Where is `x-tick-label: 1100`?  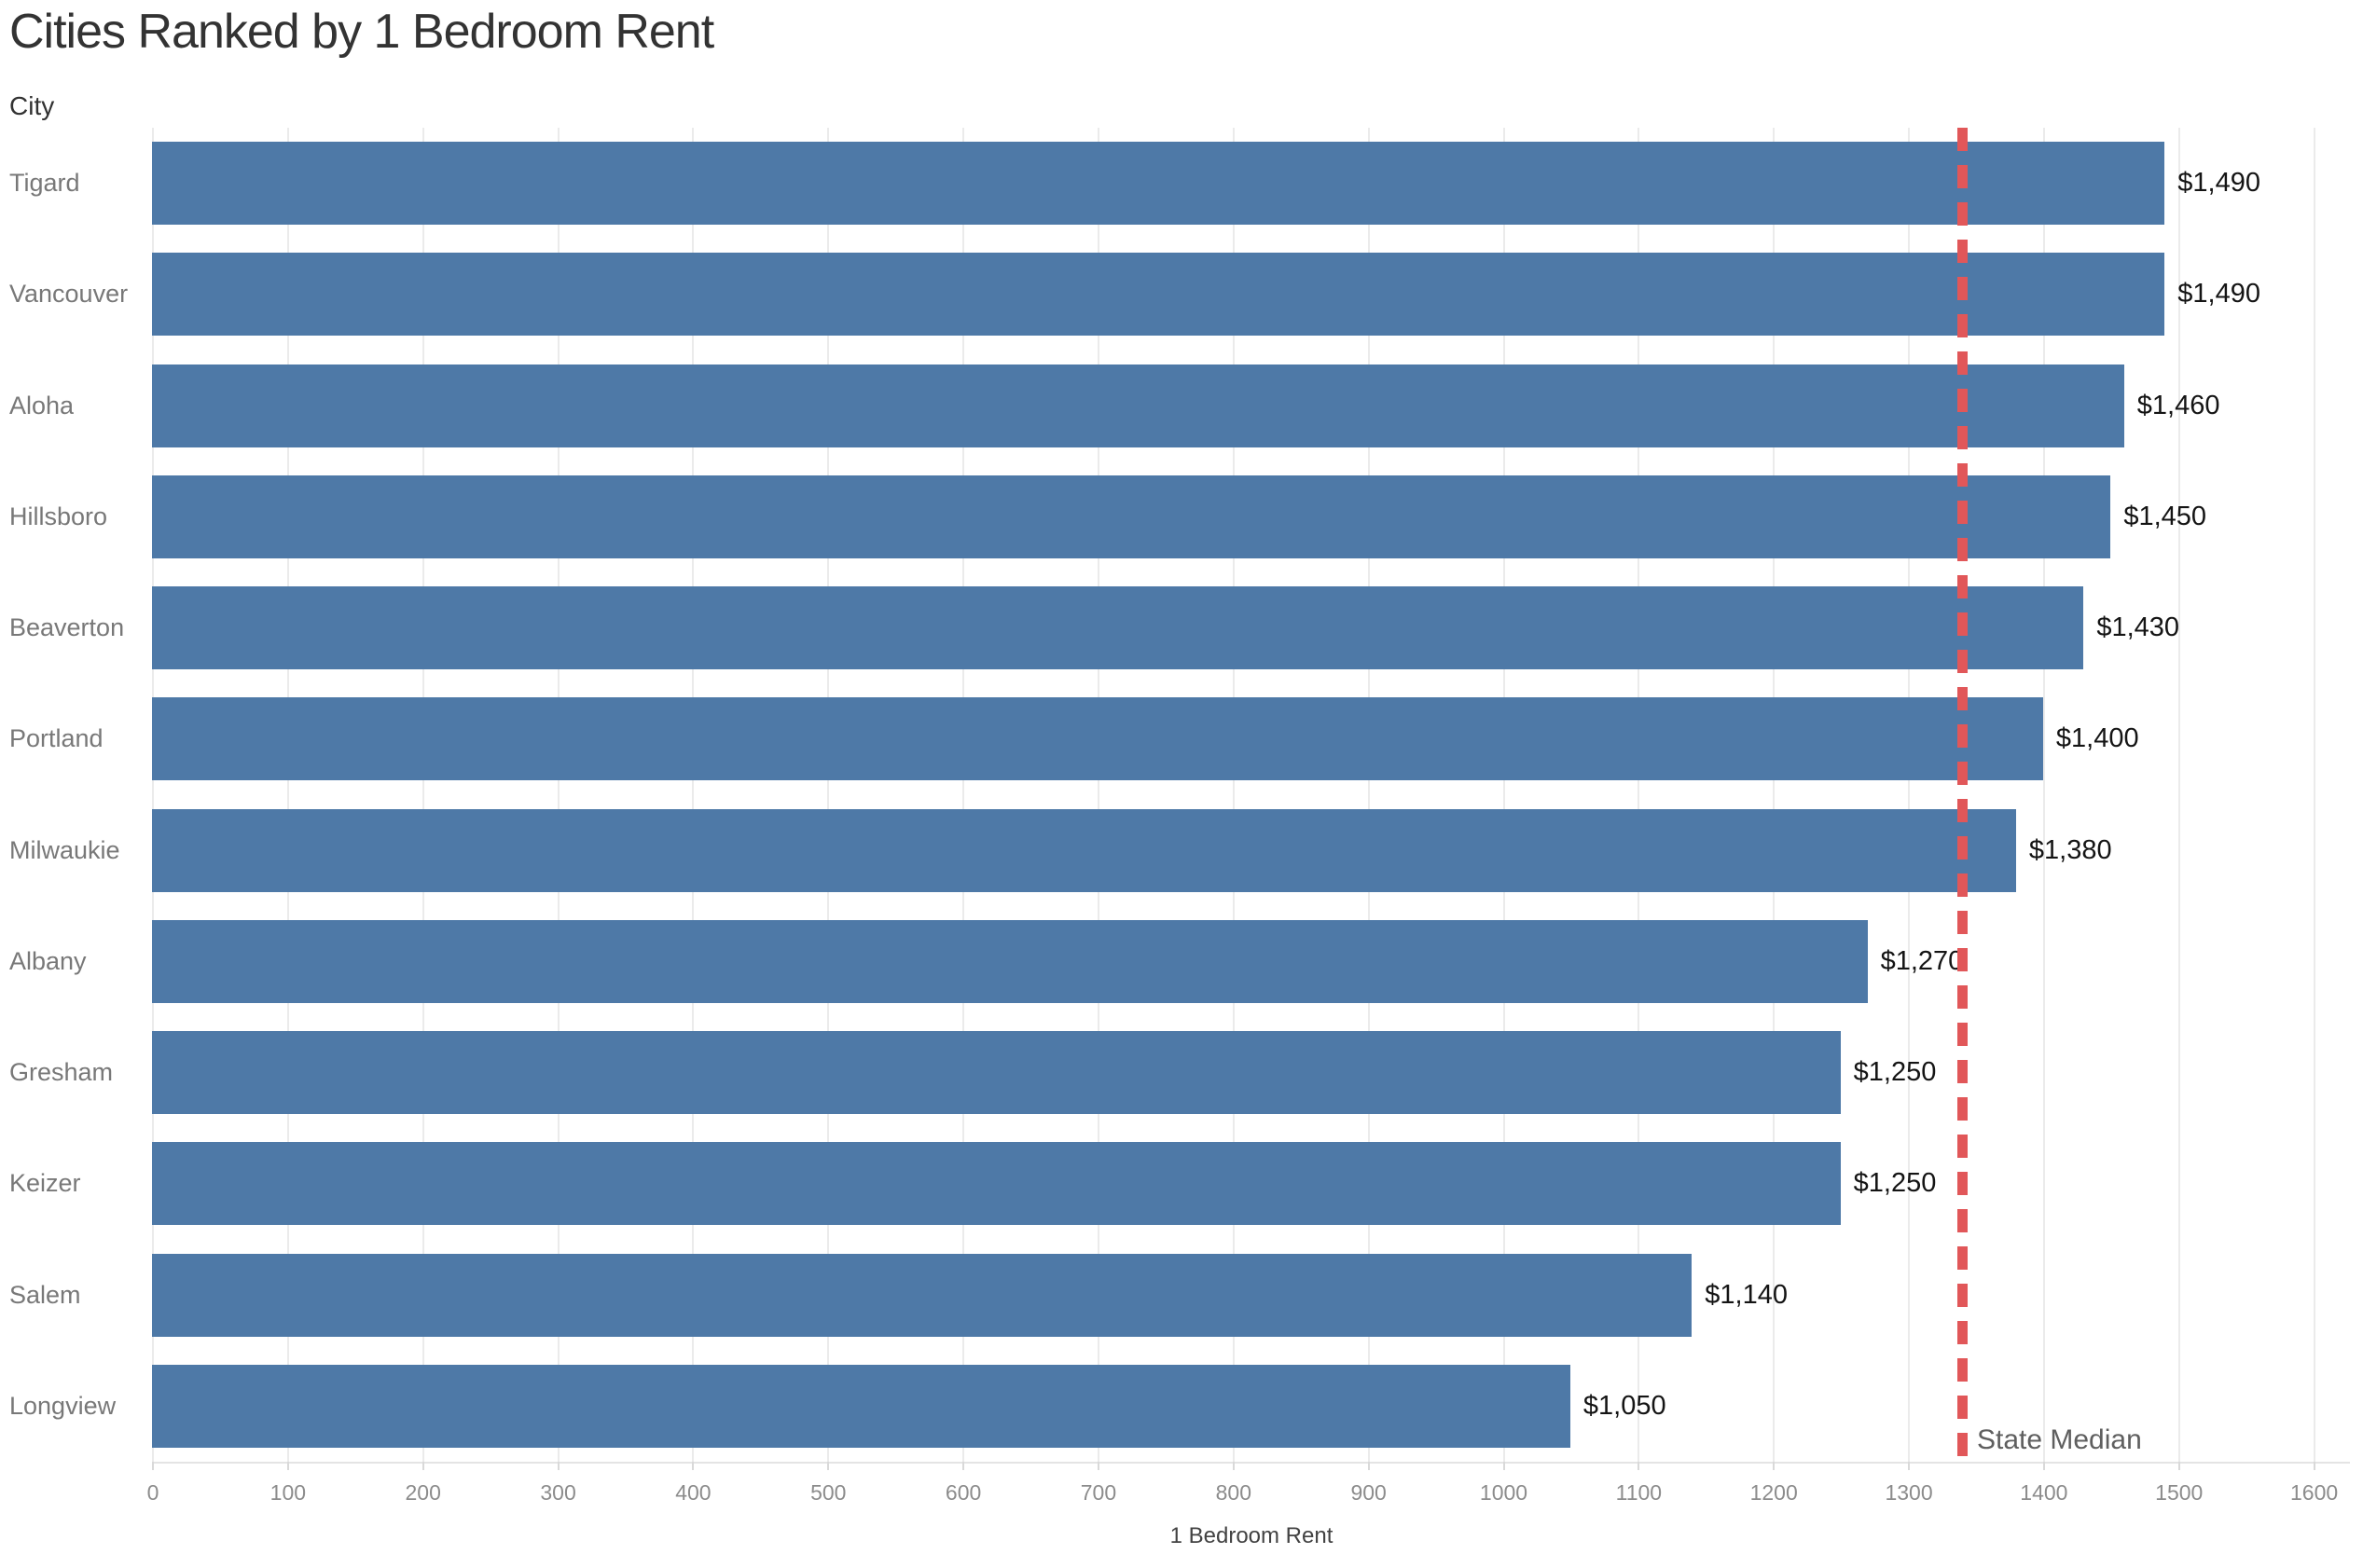
x-tick-label: 1100 is located at coordinates (1639, 1492).